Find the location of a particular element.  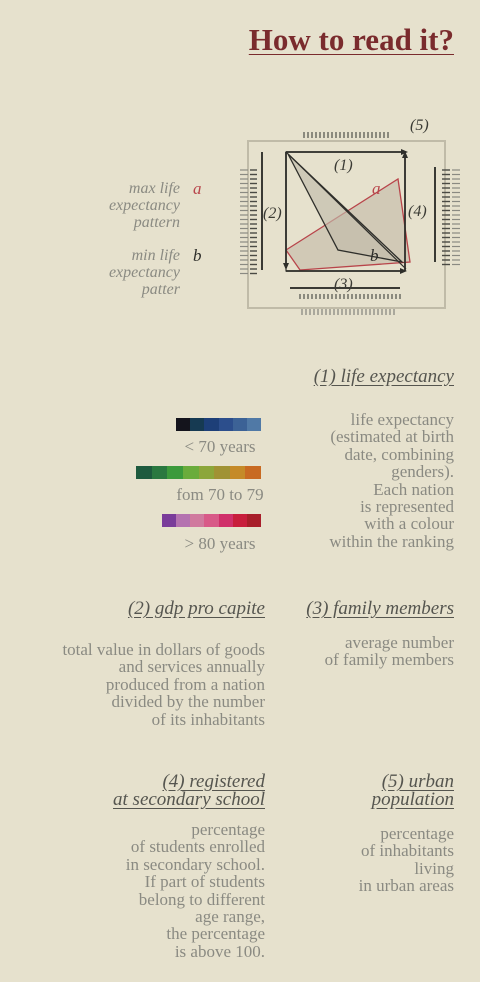

scale-high-swatches is located at coordinates (211, 520).